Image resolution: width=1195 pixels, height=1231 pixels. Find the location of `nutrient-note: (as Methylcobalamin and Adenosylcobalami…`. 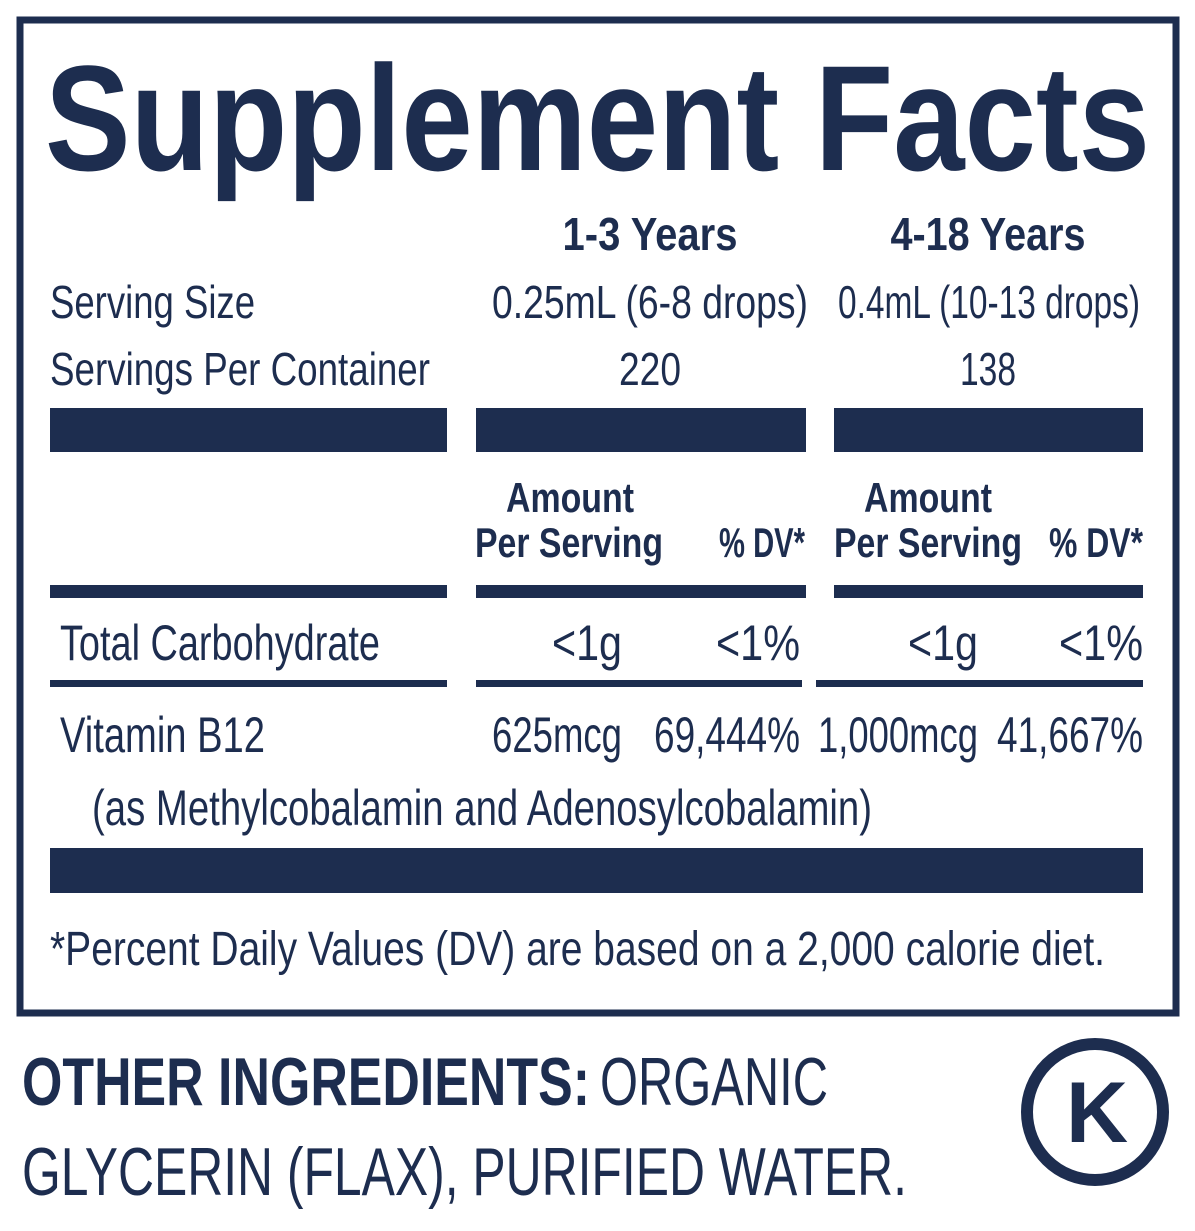

nutrient-note: (as Methylcobalamin and Adenosylcobalami… is located at coordinates (482, 808).